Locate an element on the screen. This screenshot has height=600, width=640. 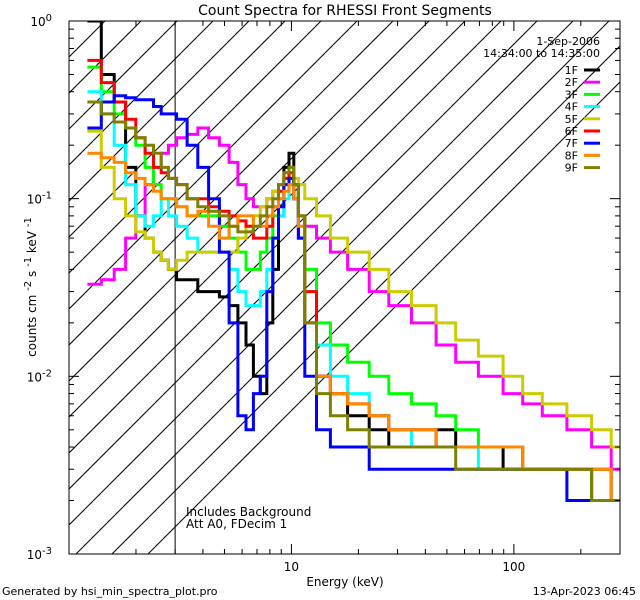
chart-title: Count Spectra for RHESSI Front Segments is located at coordinates (345, 11).